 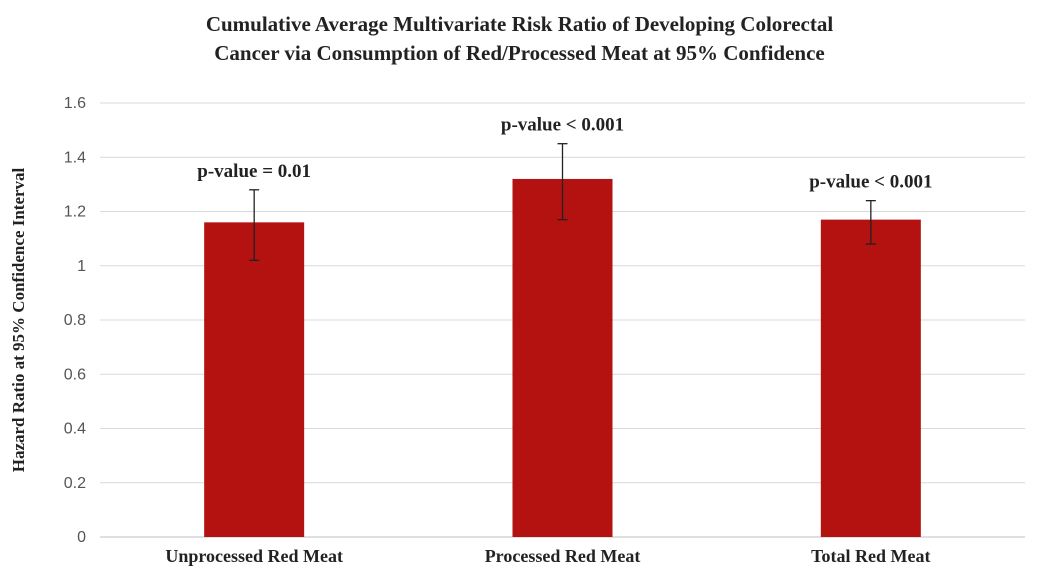 I want to click on y-tick-label: 0.2, so click(x=75, y=483).